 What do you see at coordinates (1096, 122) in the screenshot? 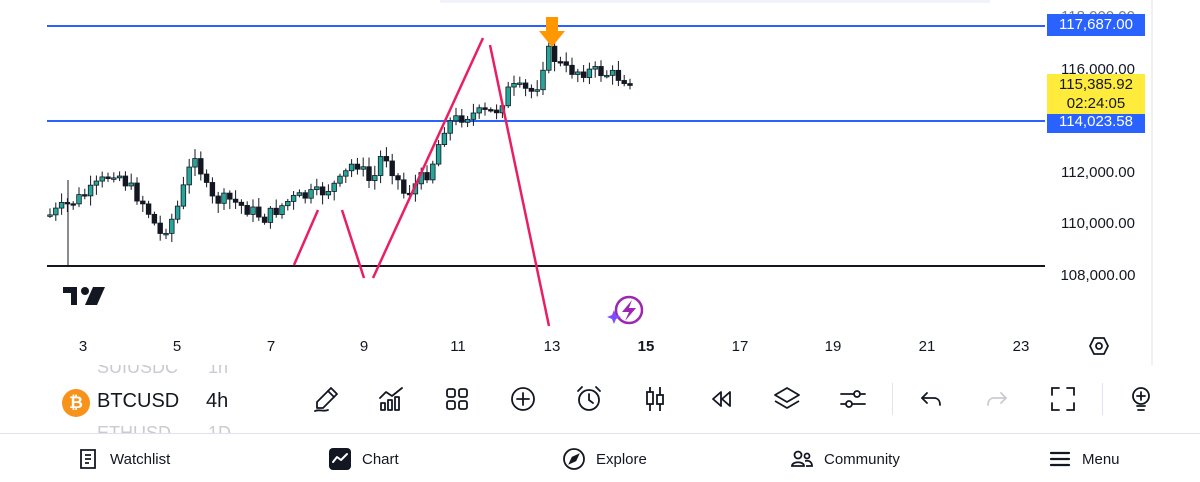
I see `support-price-tag: 114,023.58` at bounding box center [1096, 122].